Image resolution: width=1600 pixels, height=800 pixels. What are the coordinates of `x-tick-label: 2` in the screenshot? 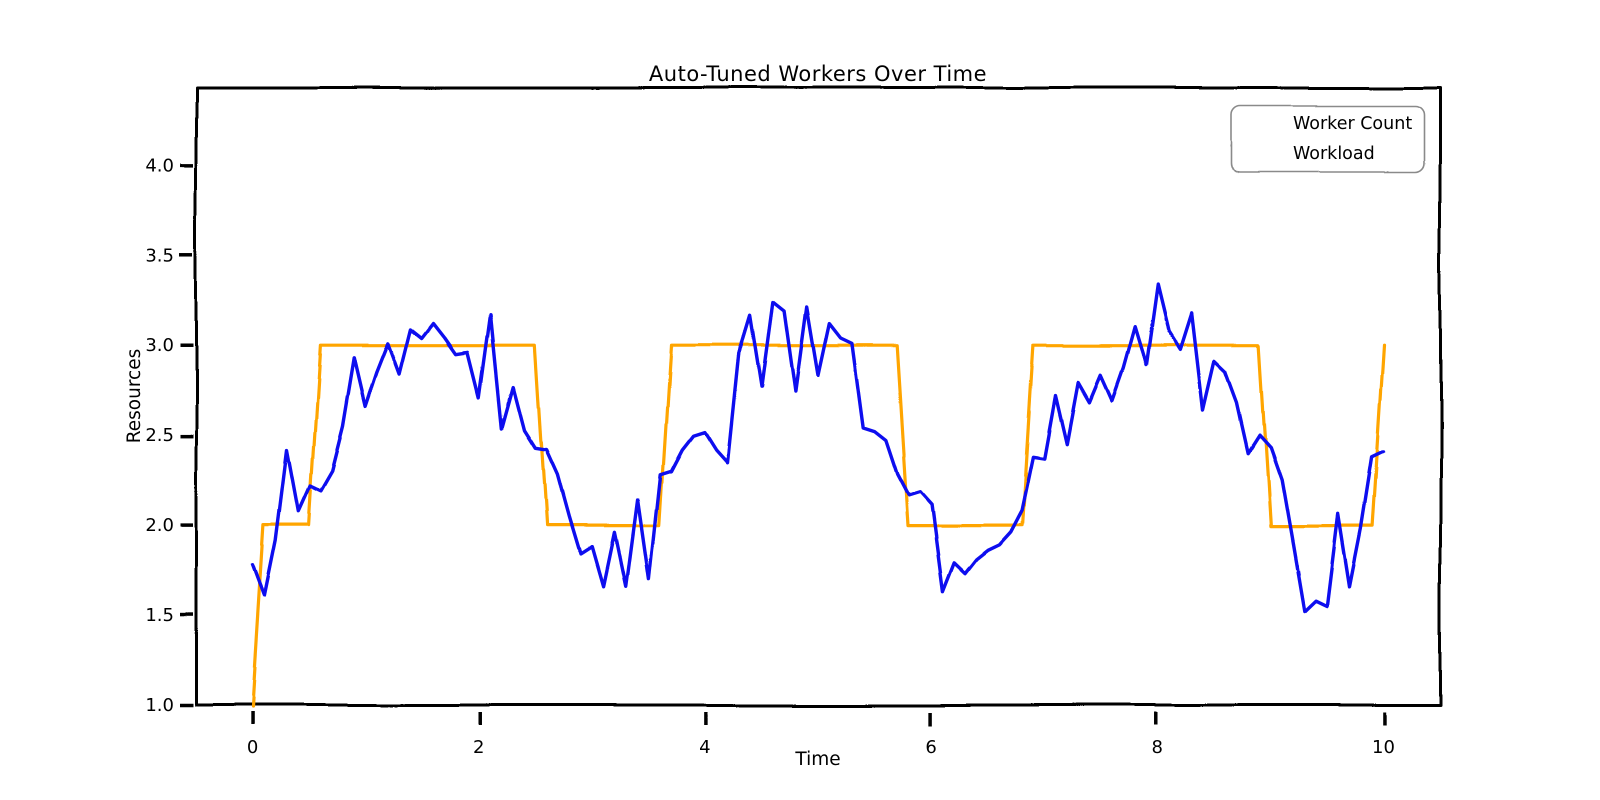 It's located at (478, 747).